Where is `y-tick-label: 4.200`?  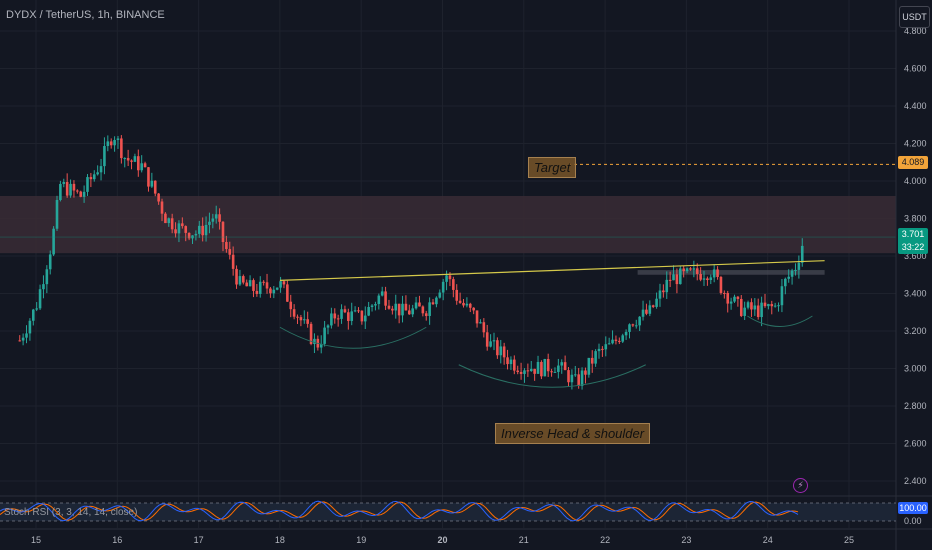
y-tick-label: 4.200 is located at coordinates (915, 144).